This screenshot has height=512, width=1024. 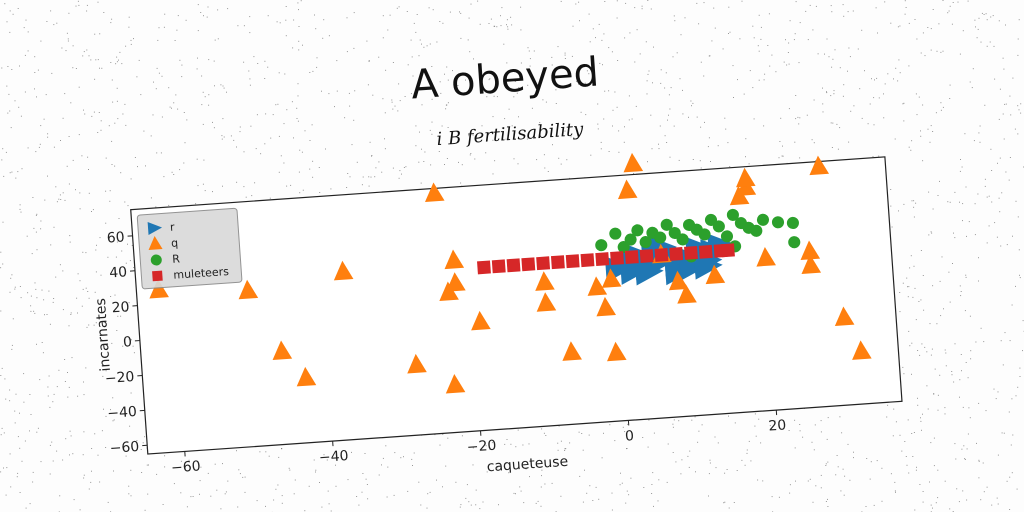 What do you see at coordinates (504, 78) in the screenshot?
I see `chart-title: A obeyed` at bounding box center [504, 78].